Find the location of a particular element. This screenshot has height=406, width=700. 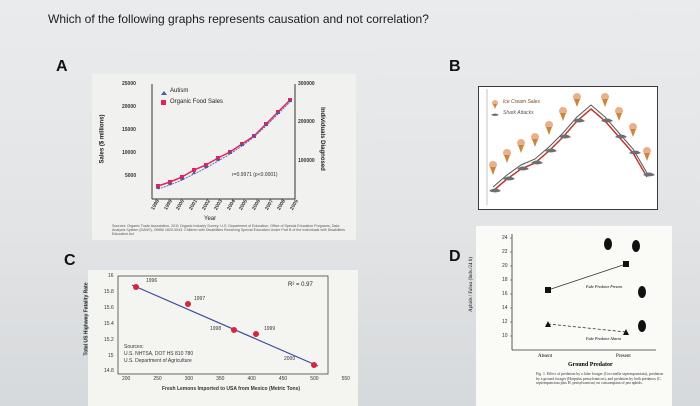

autism-line is located at coordinates (224, 145).